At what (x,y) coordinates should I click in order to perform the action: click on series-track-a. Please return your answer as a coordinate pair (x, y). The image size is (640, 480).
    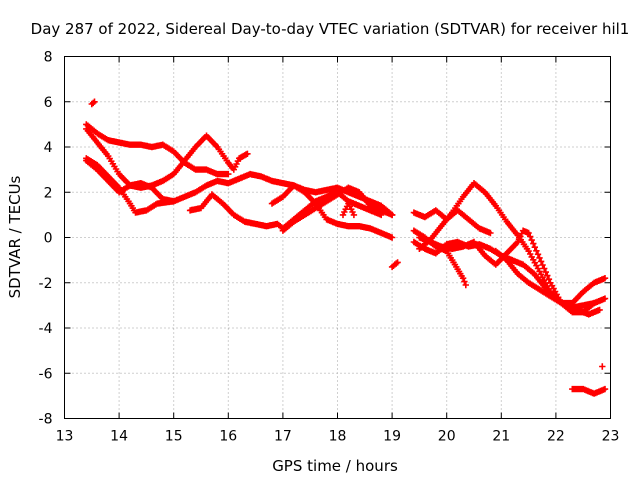
    Looking at the image, I should click on (157, 149).